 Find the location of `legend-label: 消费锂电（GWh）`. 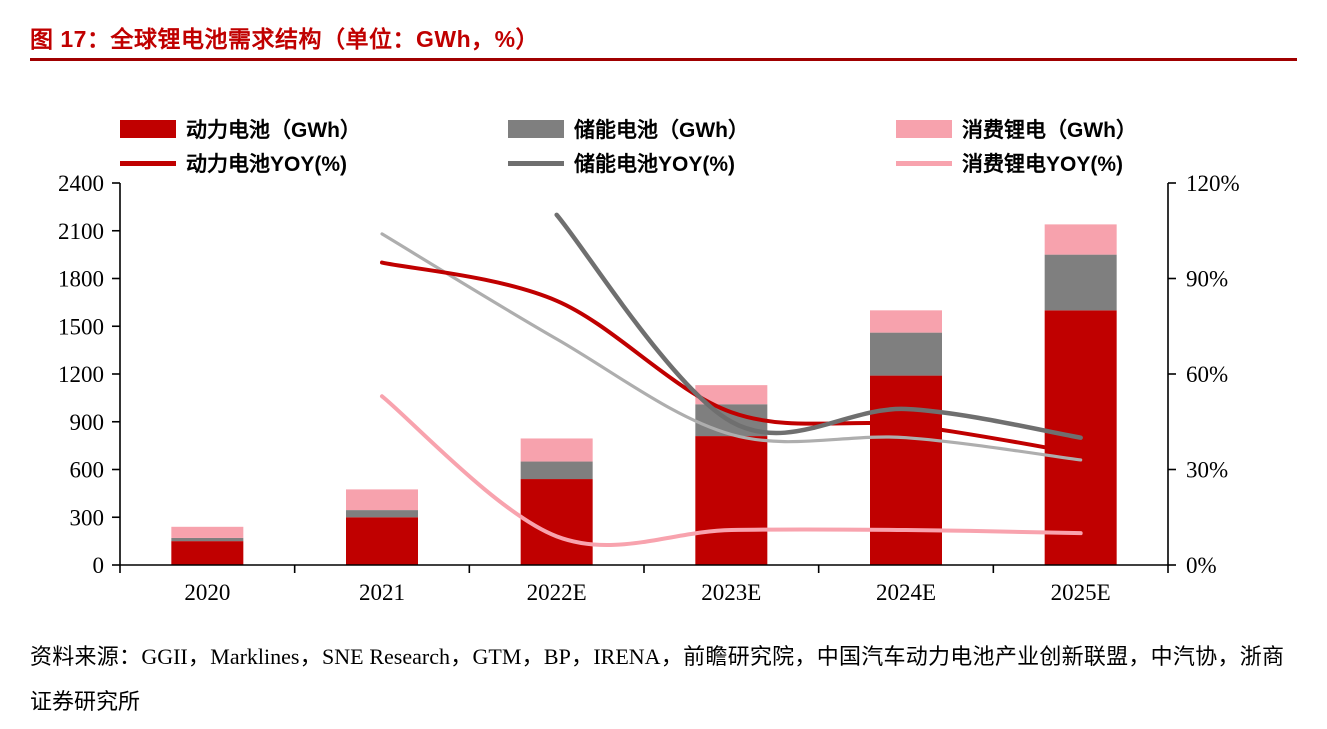

legend-label: 消费锂电（GWh） is located at coordinates (1049, 130).